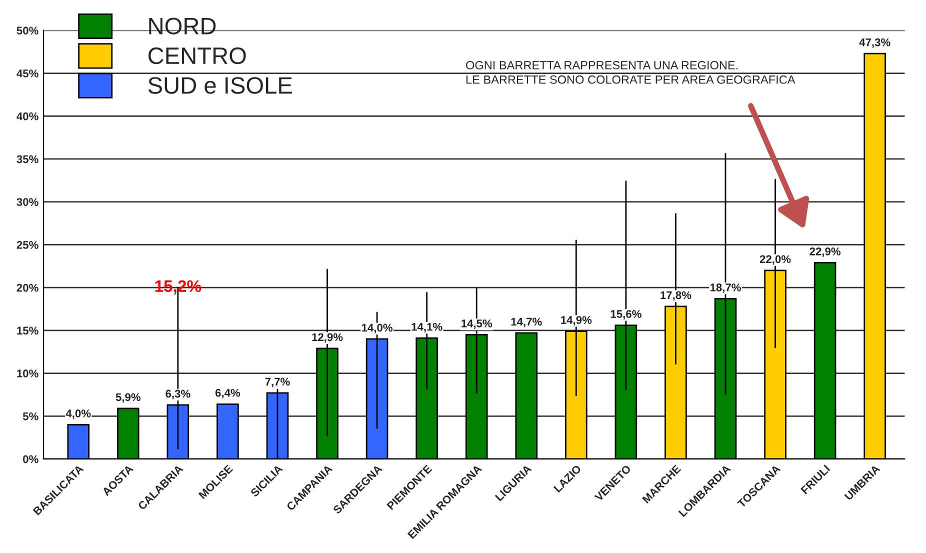 Image resolution: width=926 pixels, height=553 pixels. What do you see at coordinates (626, 315) in the screenshot?
I see `data-label: 15,6%` at bounding box center [626, 315].